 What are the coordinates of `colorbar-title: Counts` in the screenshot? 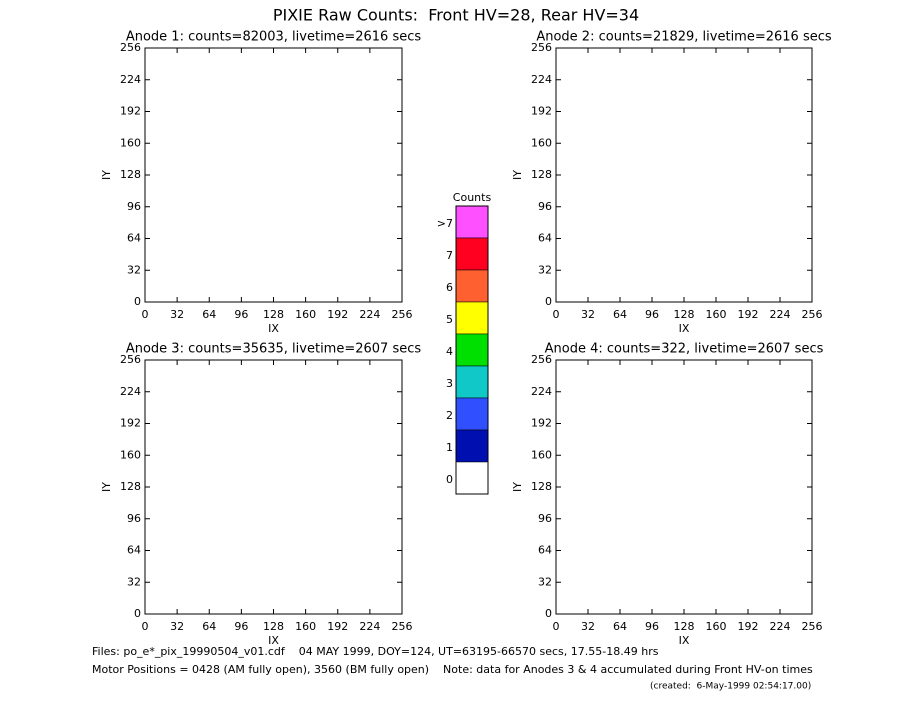 It's located at (472, 197).